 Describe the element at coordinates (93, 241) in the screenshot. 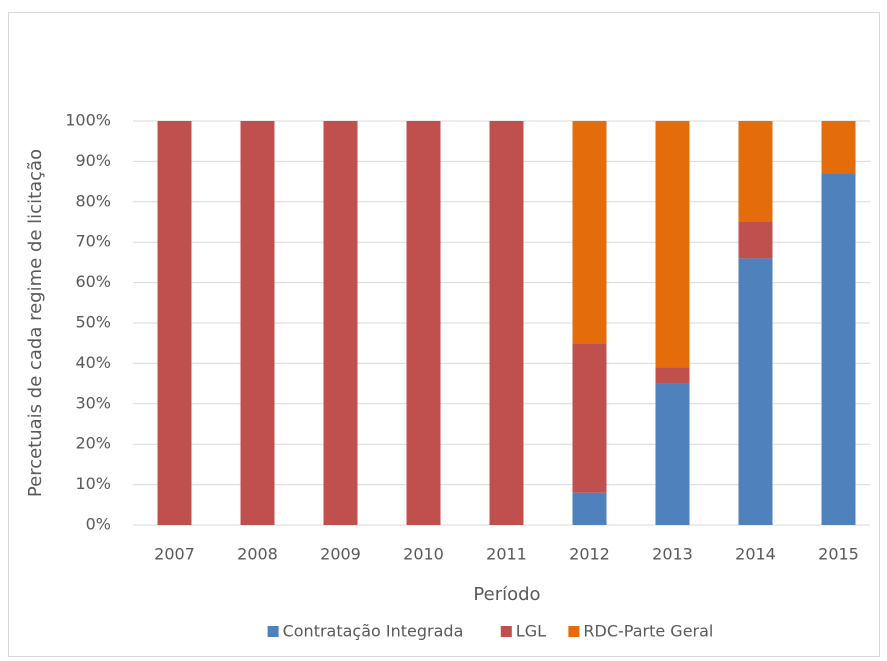

I see `y-tick-label: 70%` at that location.